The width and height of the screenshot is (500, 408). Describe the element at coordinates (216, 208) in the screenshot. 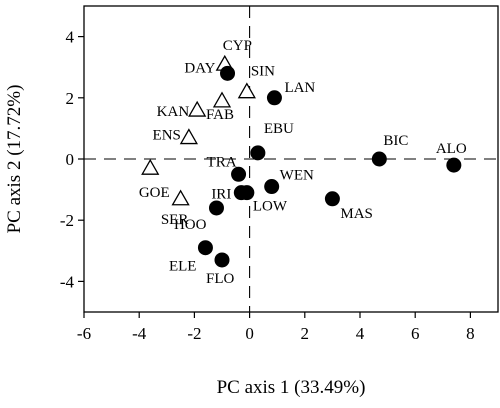

I see `circle-marker-hoo` at that location.